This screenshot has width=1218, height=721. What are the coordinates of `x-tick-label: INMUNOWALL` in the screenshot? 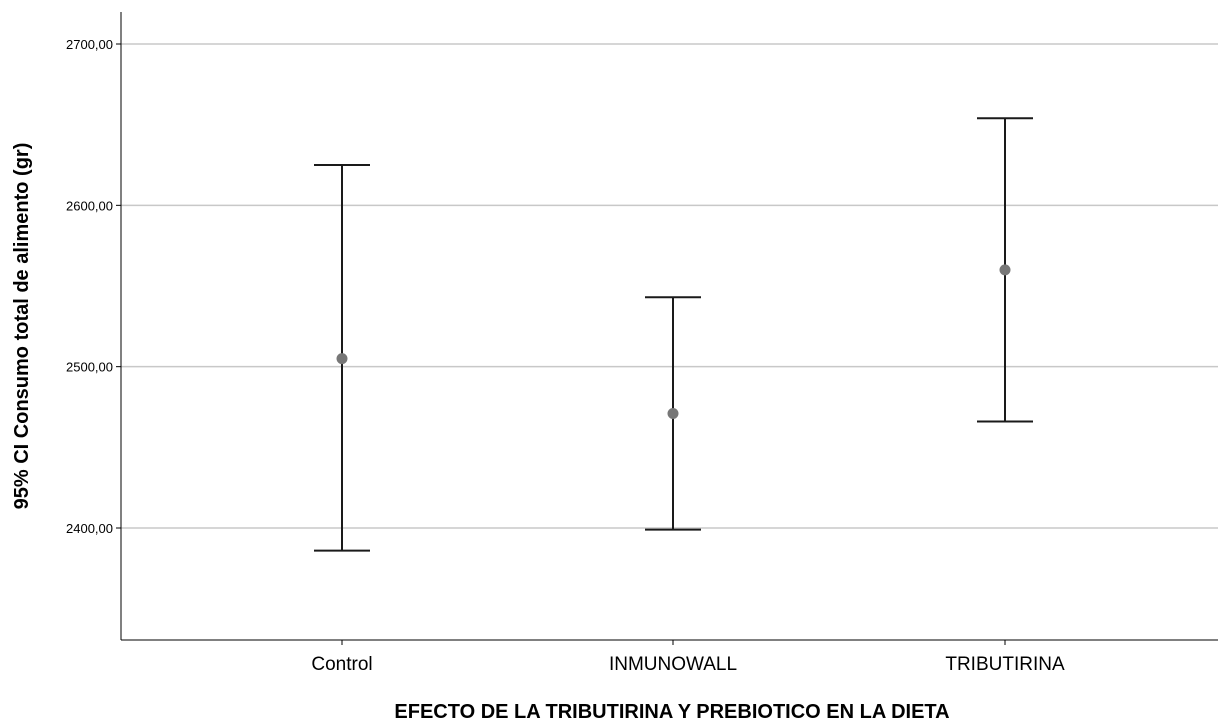 It's located at (673, 664).